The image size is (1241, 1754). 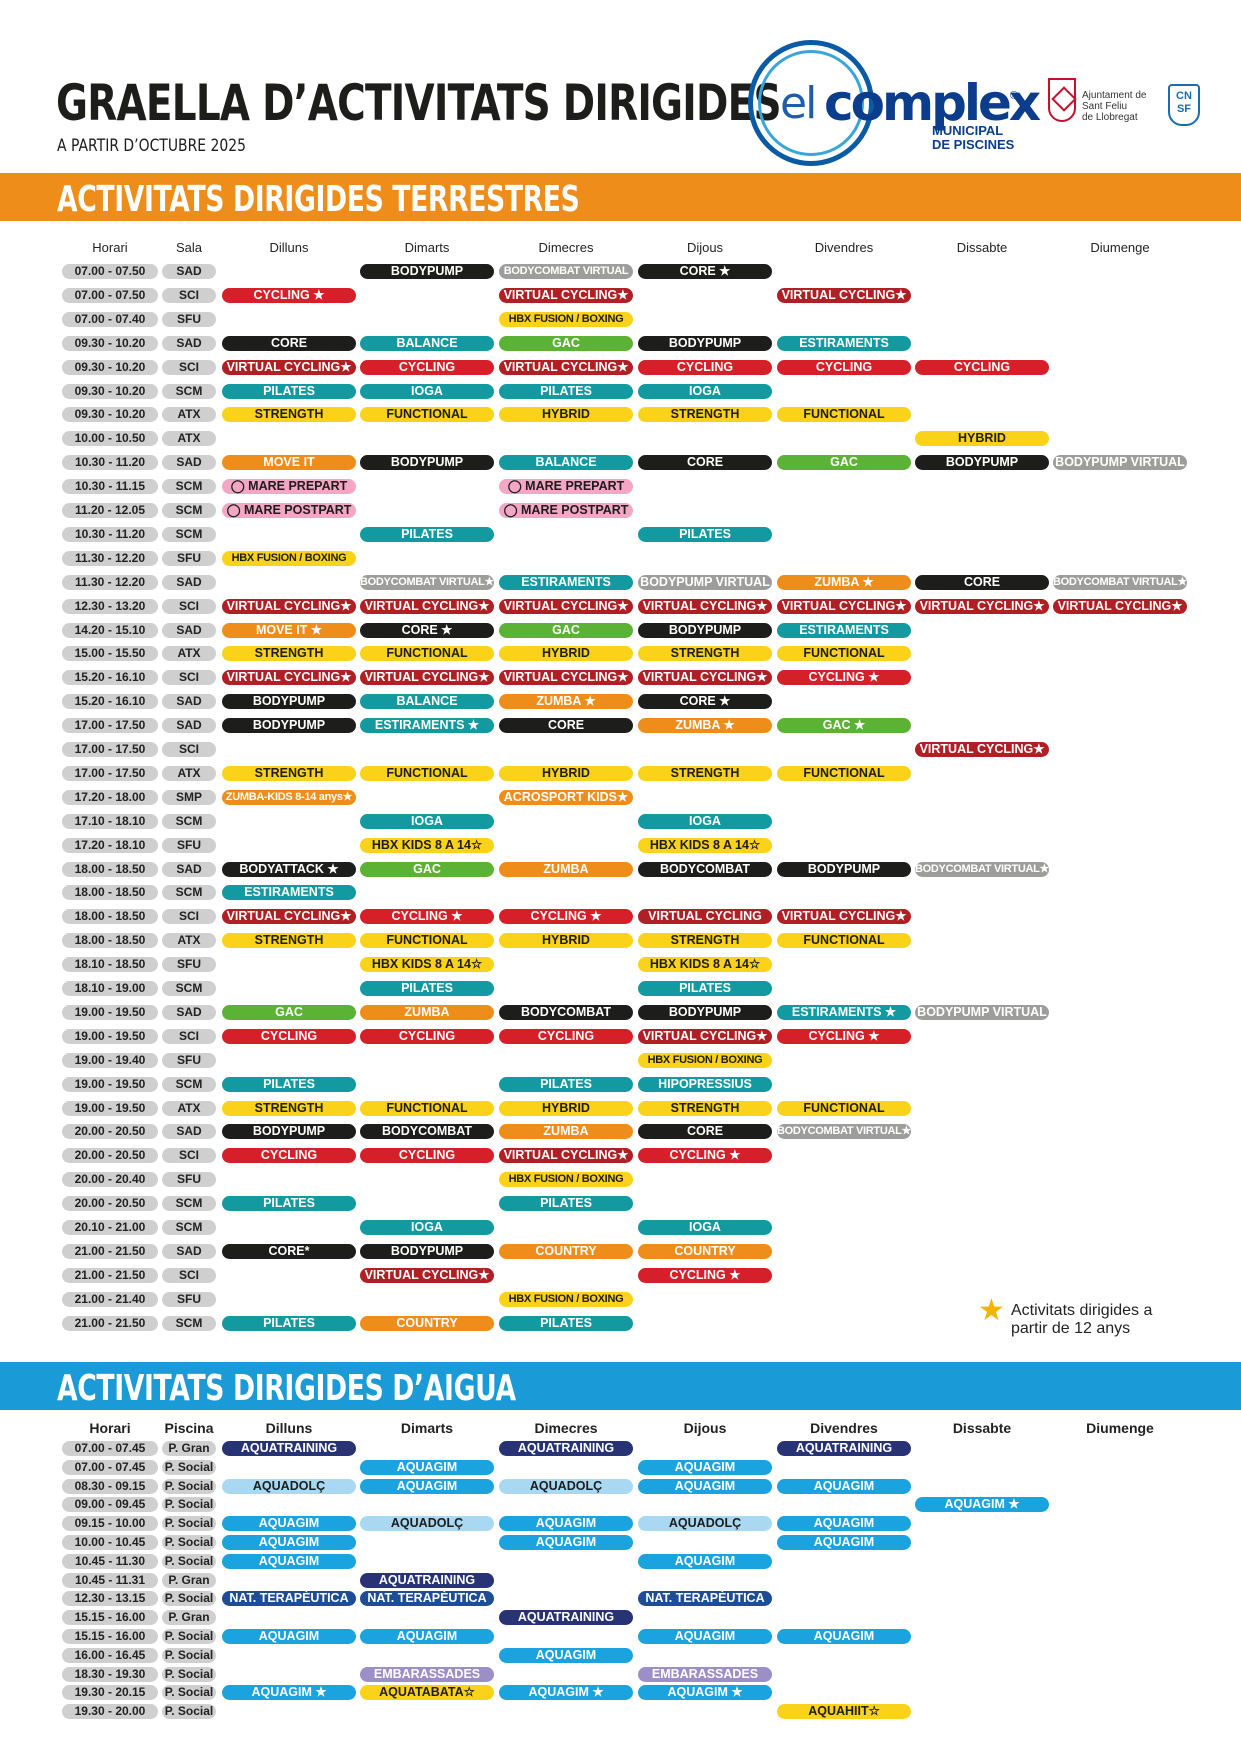 What do you see at coordinates (1014, 96) in the screenshot?
I see `logo-registered: ®` at bounding box center [1014, 96].